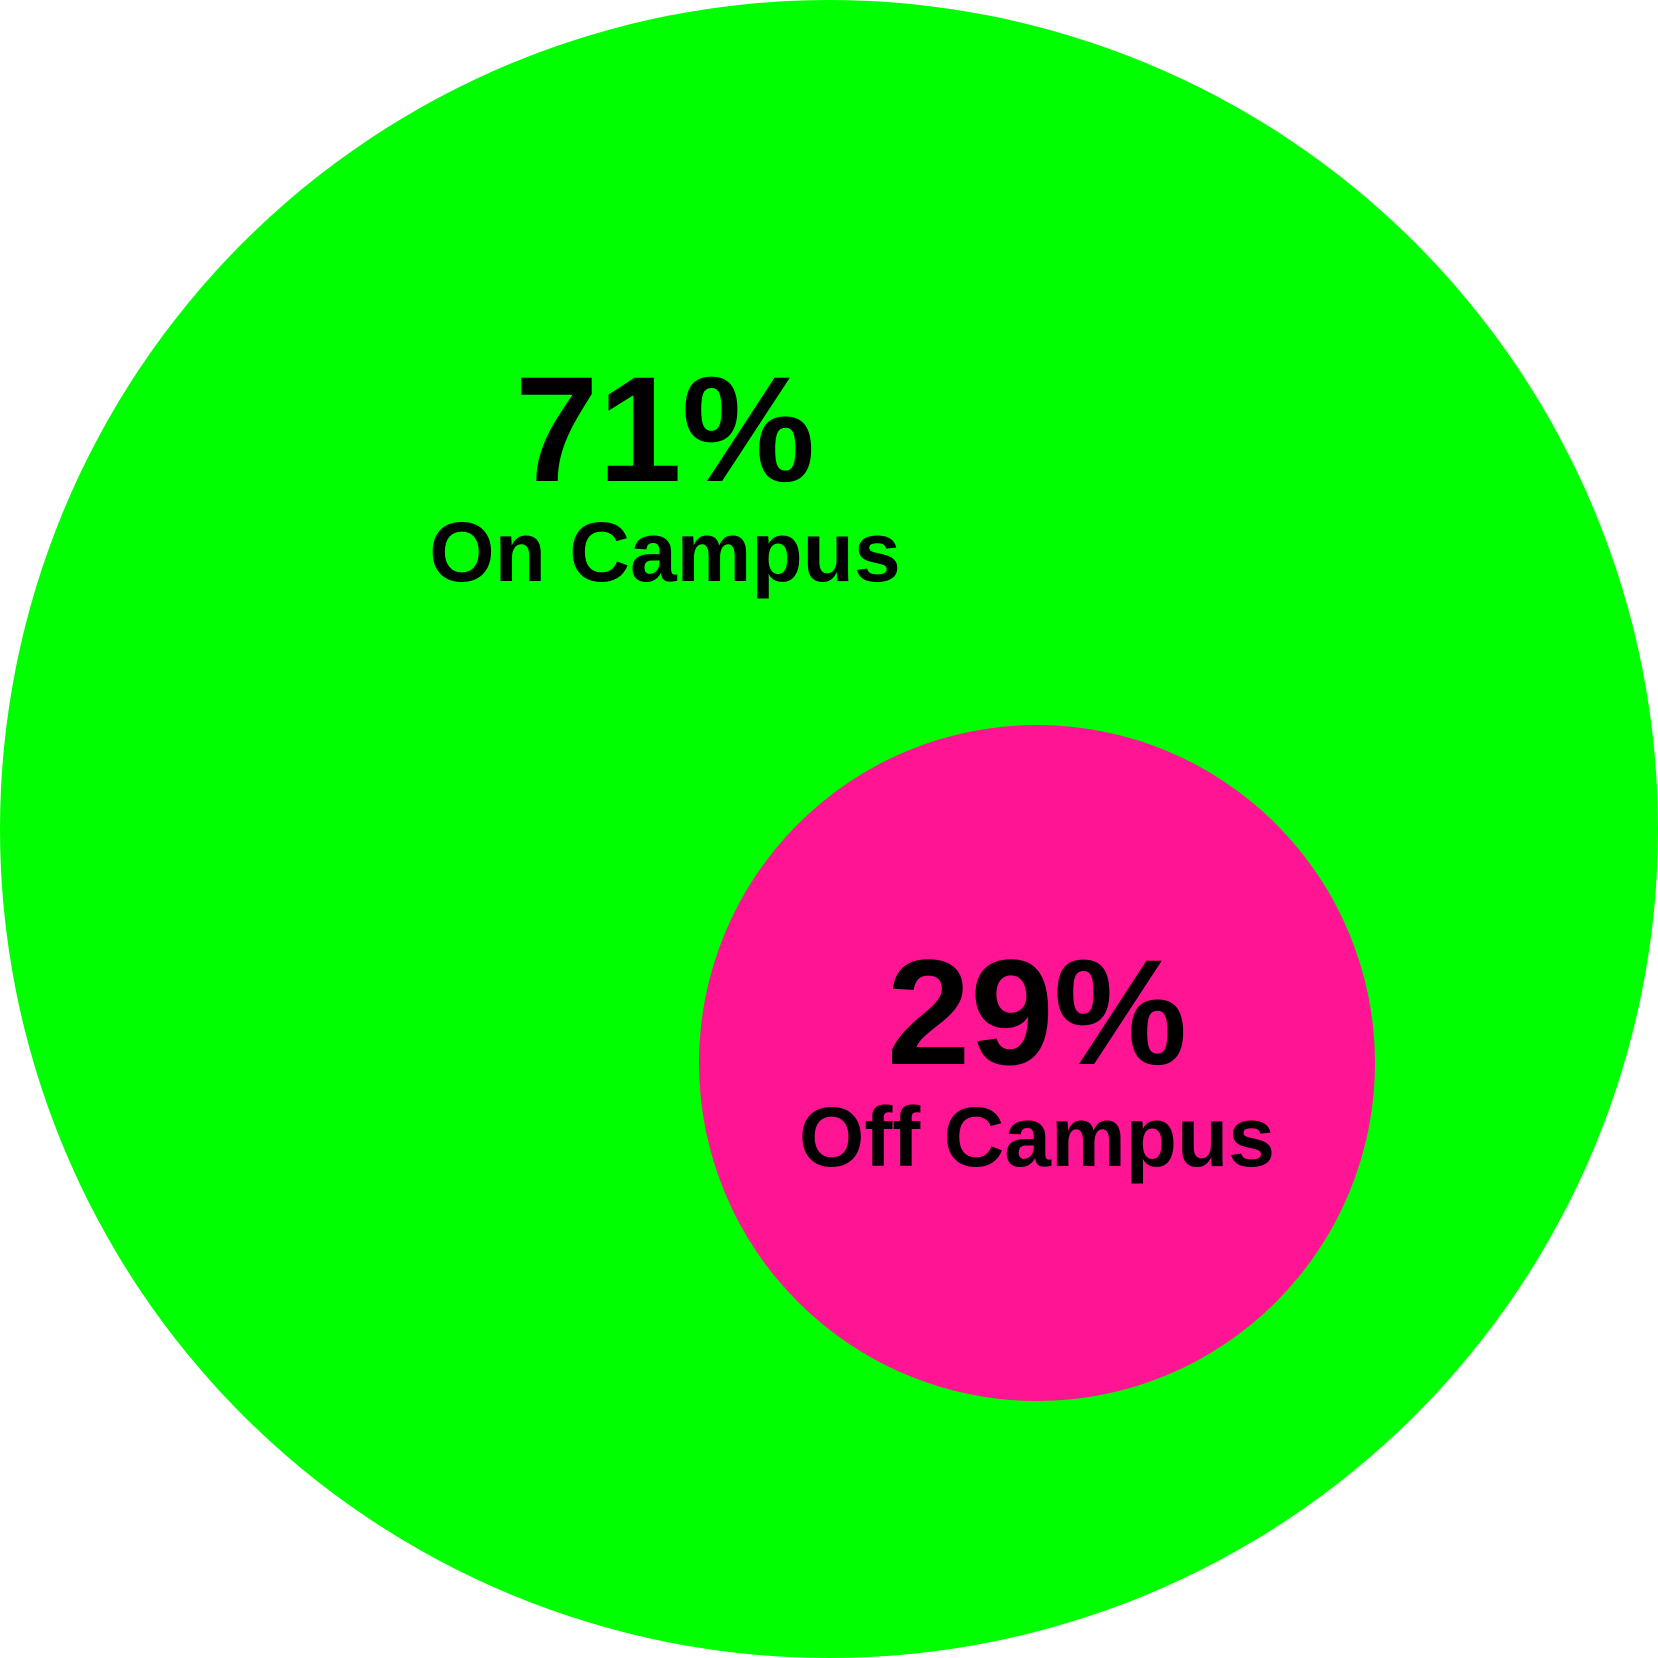 The image size is (1658, 1658). What do you see at coordinates (664, 552) in the screenshot?
I see `on-campus-label: On Campus` at bounding box center [664, 552].